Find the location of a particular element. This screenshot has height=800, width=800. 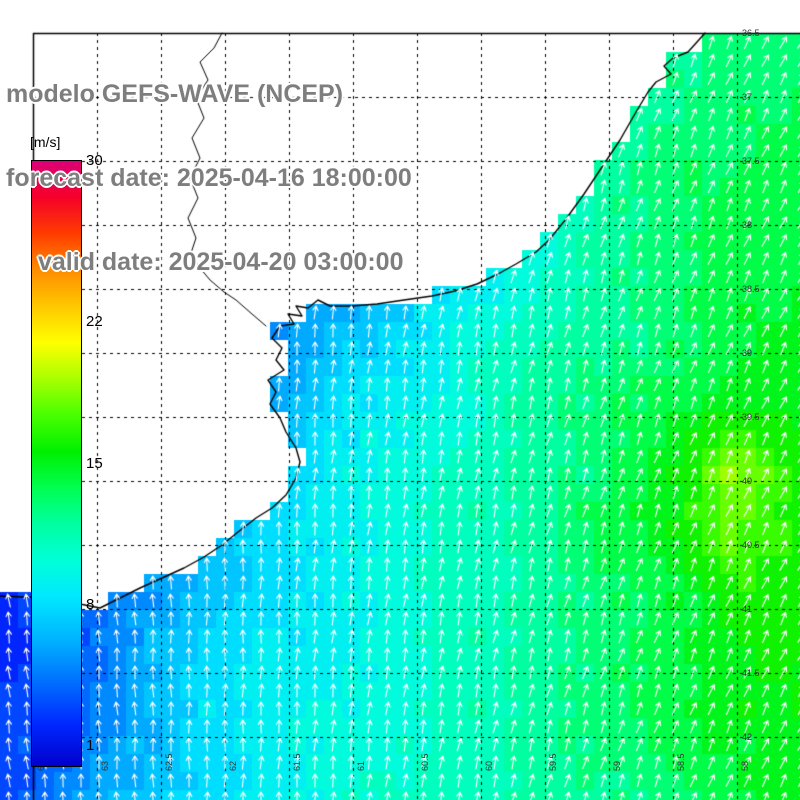

colorbar-tick-15: 15 is located at coordinates (94, 463).